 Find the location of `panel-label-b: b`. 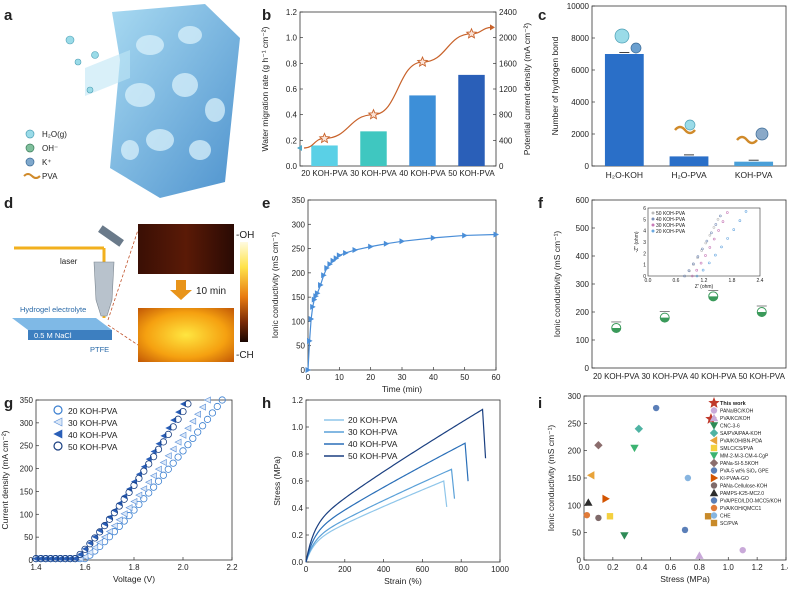

panel-label-b: b is located at coordinates (266, 15).